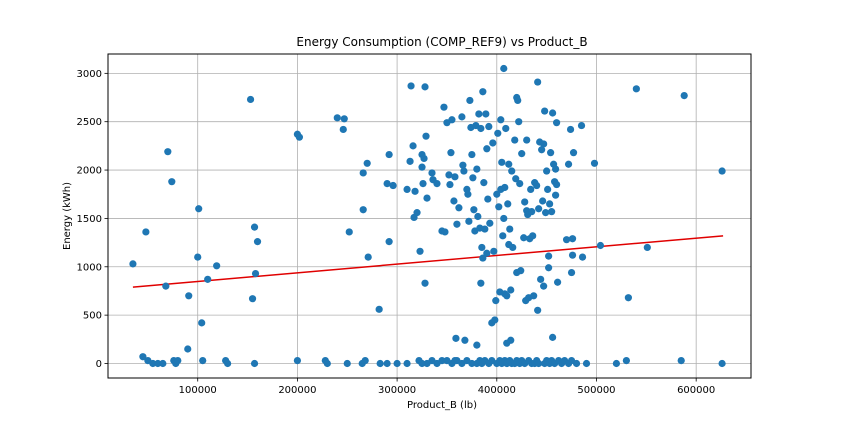  I want to click on x-tick-label: 500000, so click(596, 390).